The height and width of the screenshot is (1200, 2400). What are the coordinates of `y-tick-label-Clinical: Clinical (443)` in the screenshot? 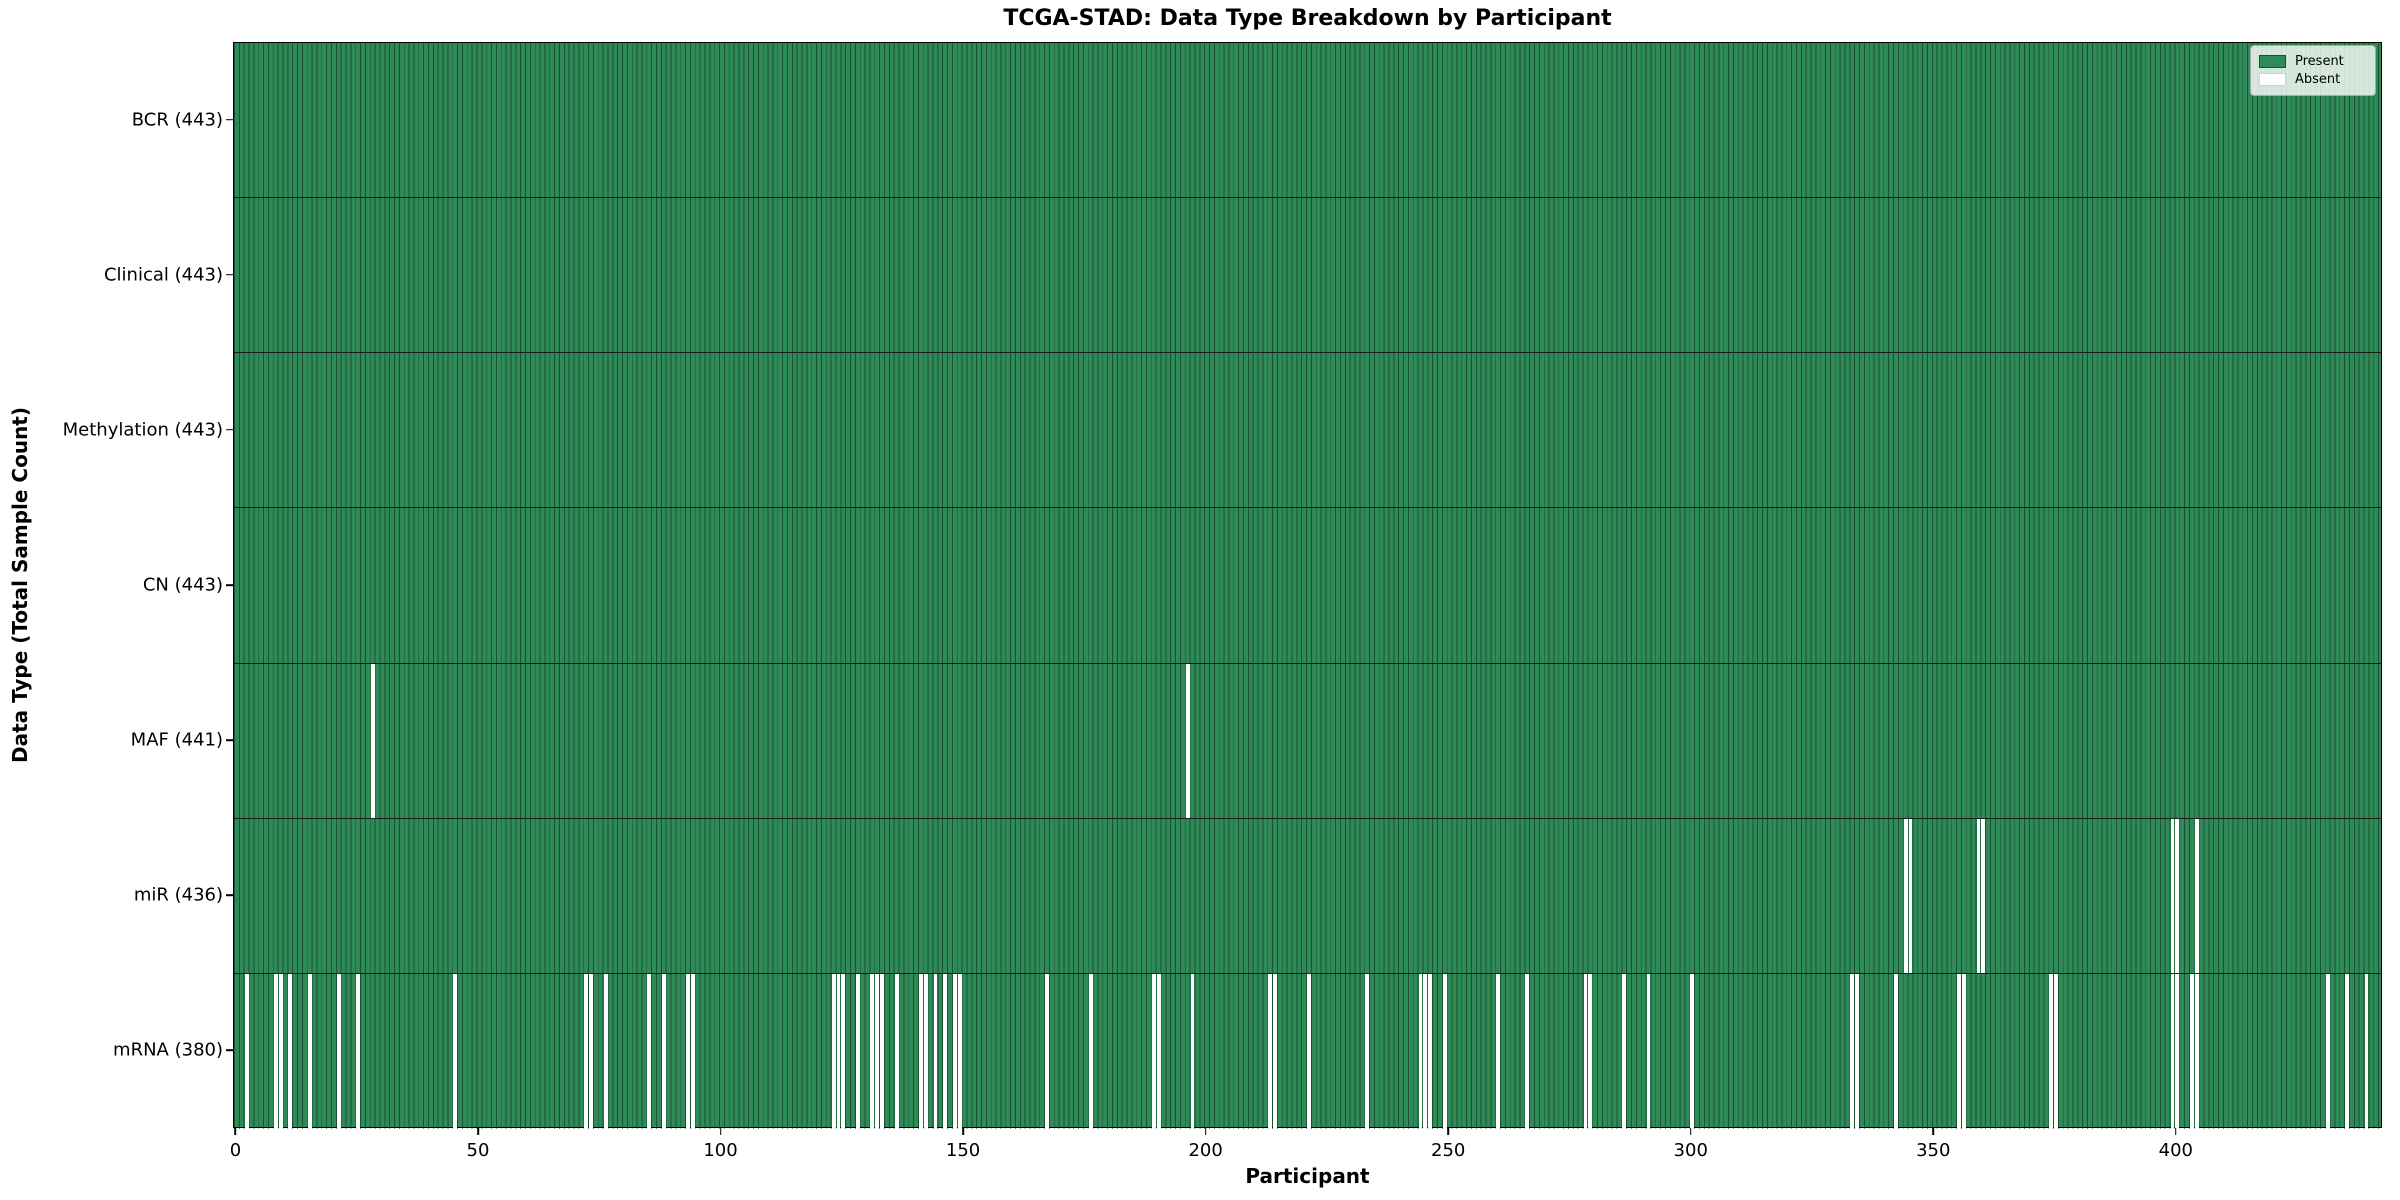 It's located at (163, 275).